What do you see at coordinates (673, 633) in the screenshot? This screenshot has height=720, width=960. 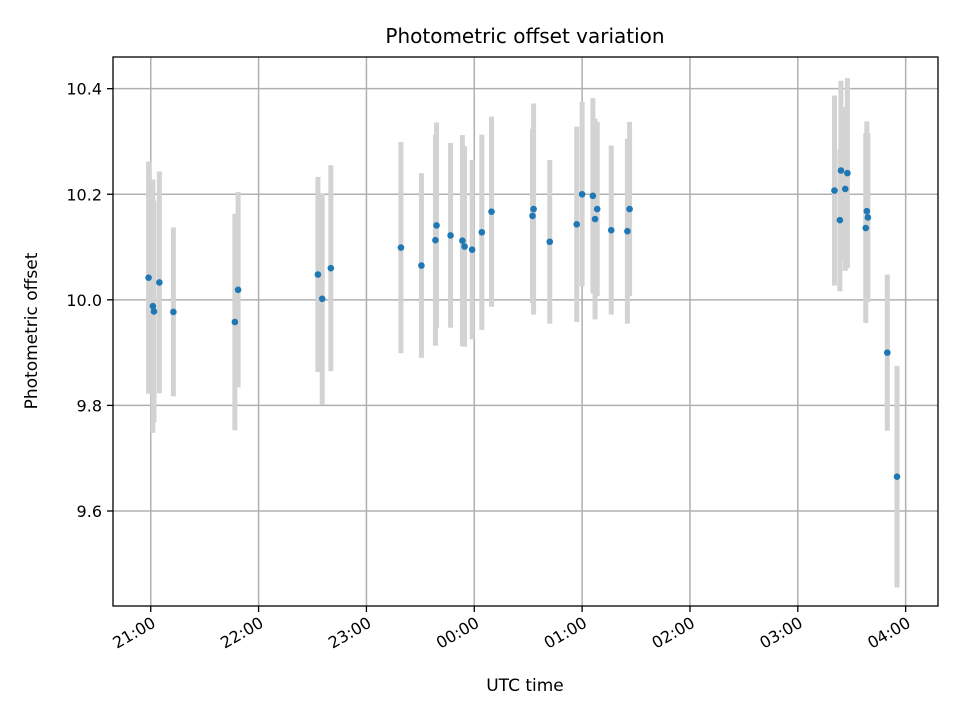 I see `x-tick-label: 02:00` at bounding box center [673, 633].